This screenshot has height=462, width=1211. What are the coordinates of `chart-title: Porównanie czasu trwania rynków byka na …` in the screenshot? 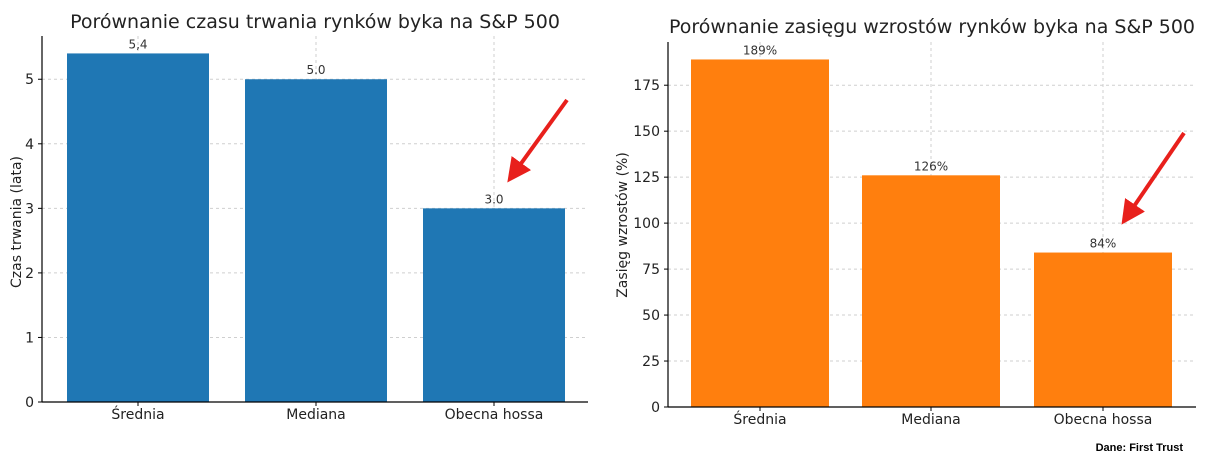 It's located at (315, 22).